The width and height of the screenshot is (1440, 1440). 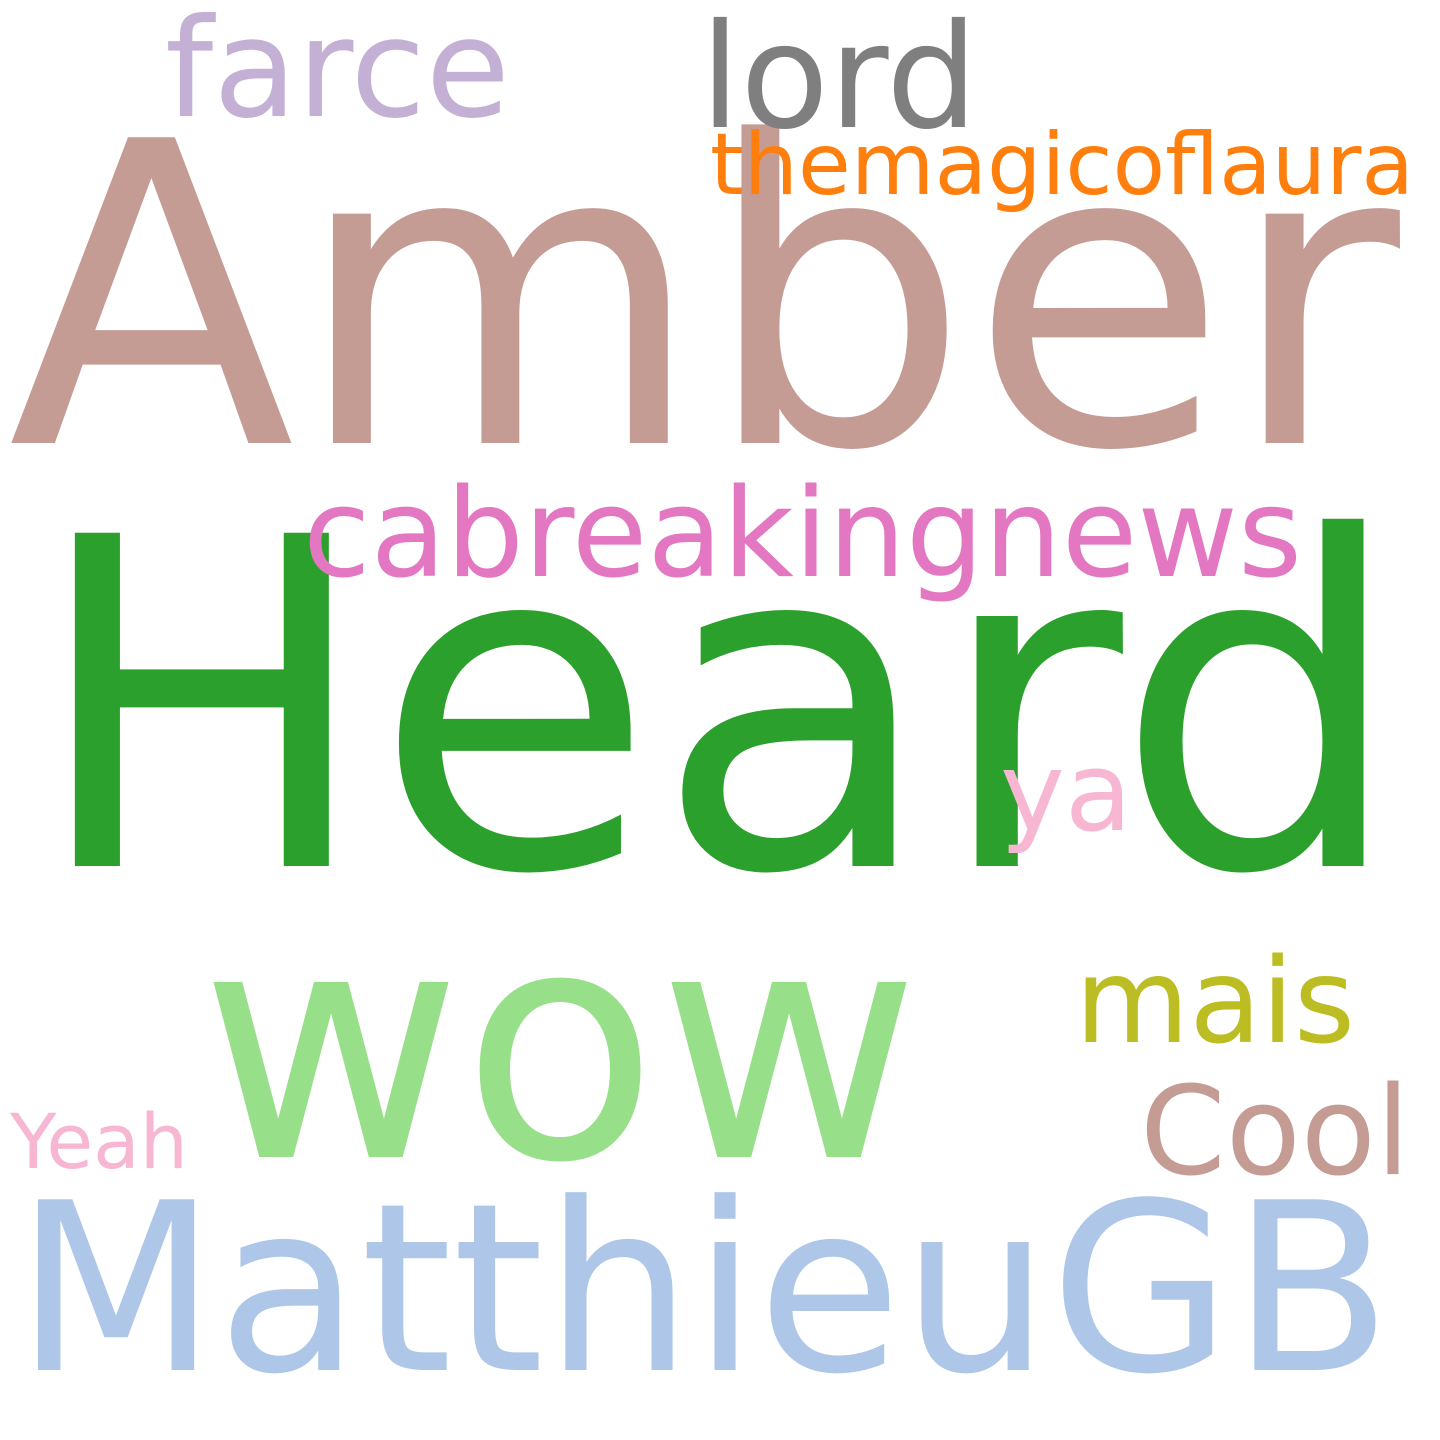 What do you see at coordinates (802, 533) in the screenshot?
I see `word-cabreakingnews: cabreakingnews` at bounding box center [802, 533].